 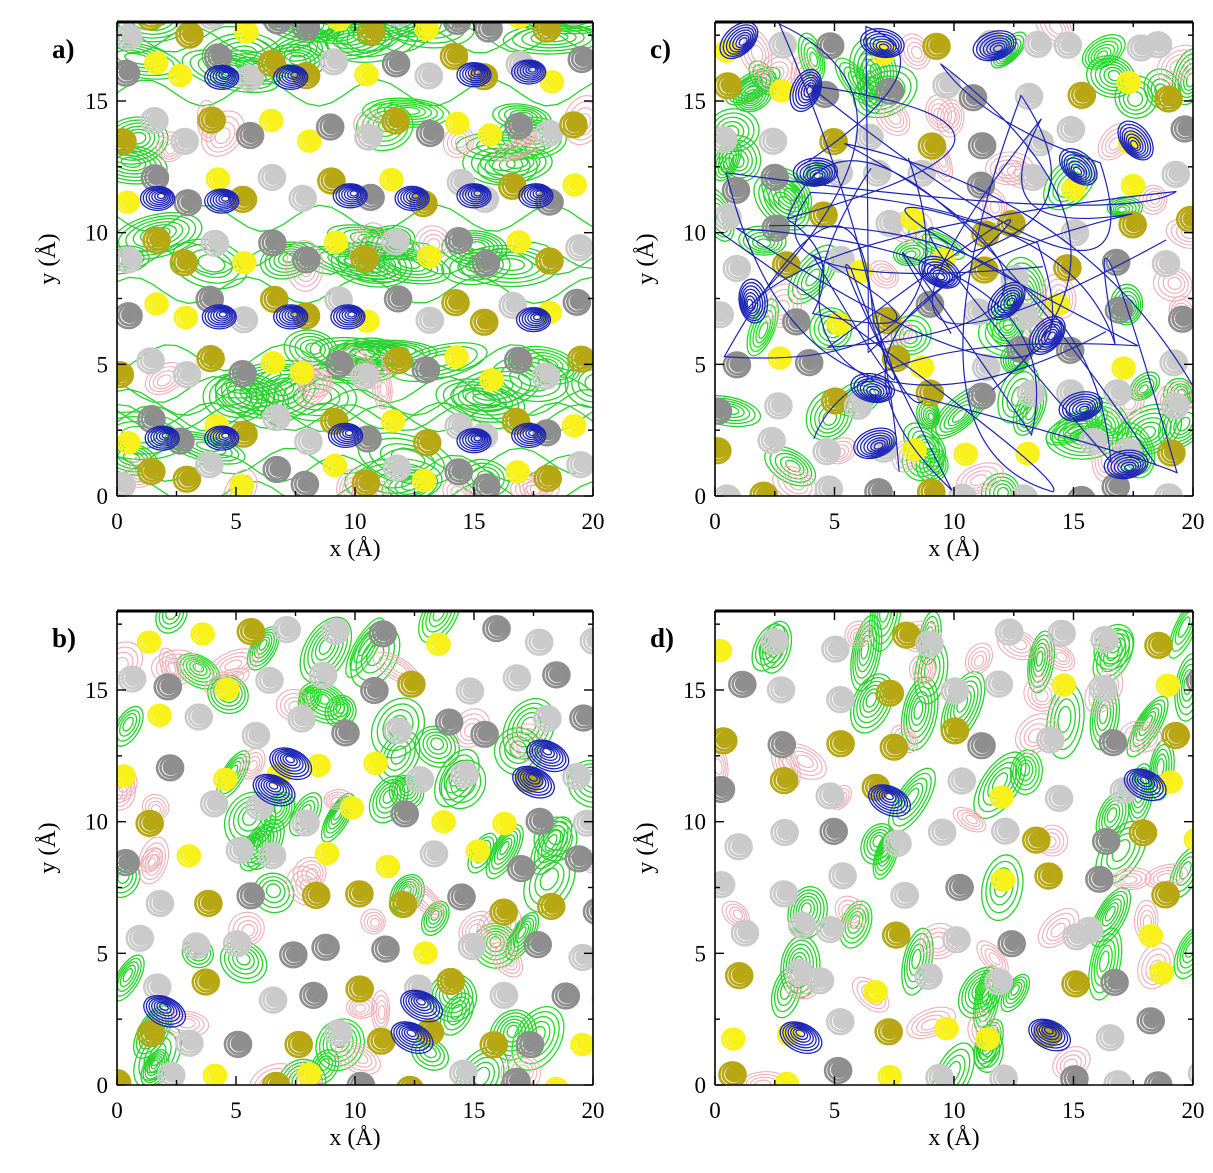 I want to click on green-contour-line, so click(x=355, y=93).